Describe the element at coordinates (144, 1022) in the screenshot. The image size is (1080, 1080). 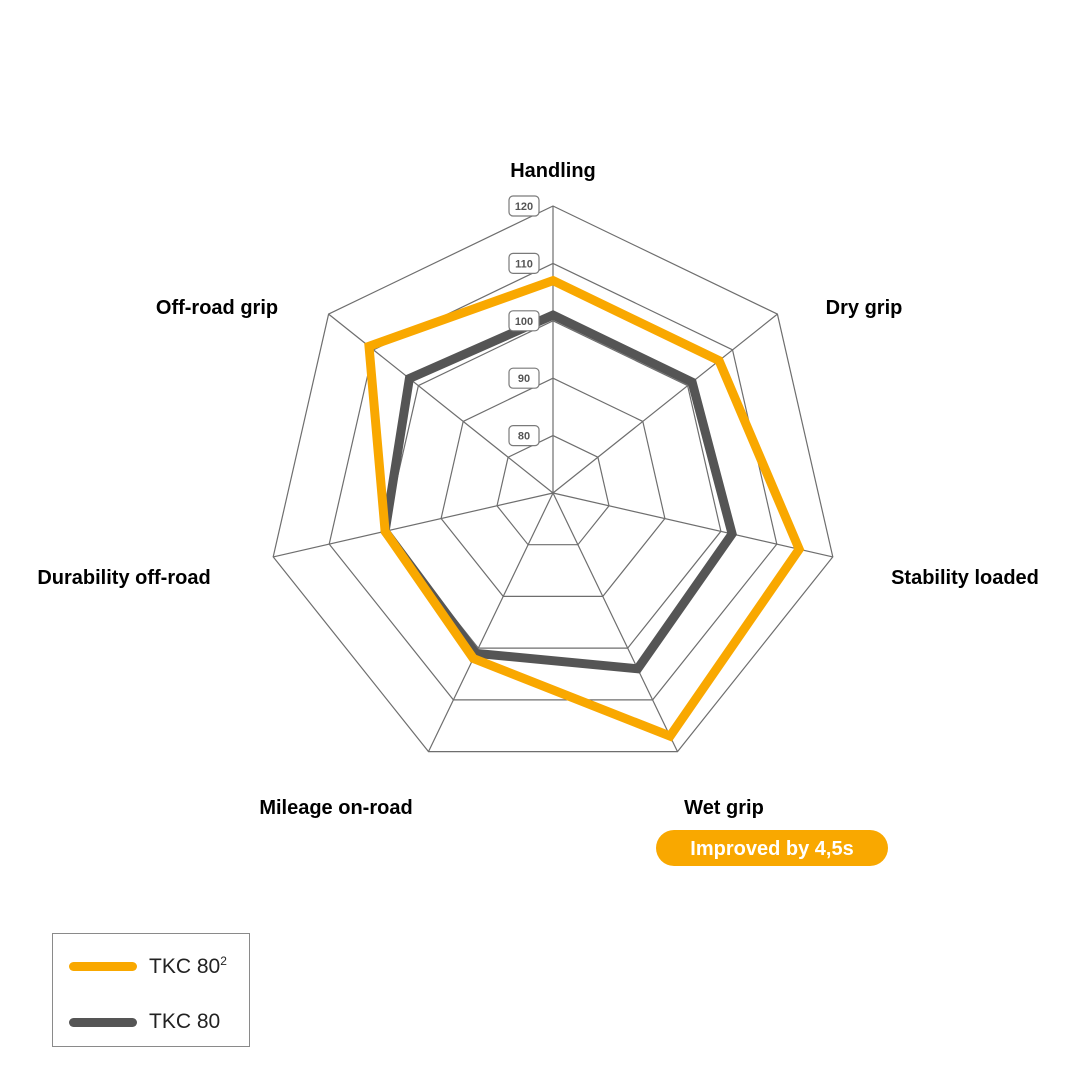
I see `legend-item-tkc-80: TKC 80` at that location.